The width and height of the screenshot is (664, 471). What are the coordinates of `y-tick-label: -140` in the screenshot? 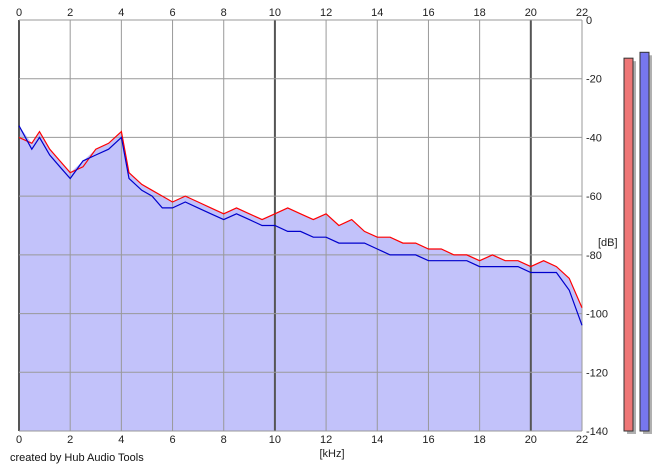 It's located at (597, 432).